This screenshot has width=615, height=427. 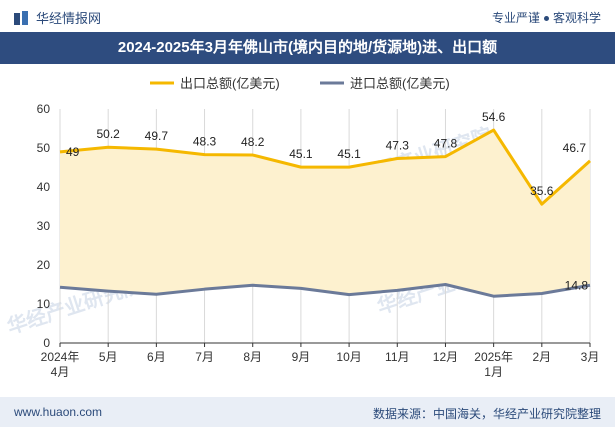 What do you see at coordinates (69, 18) in the screenshot?
I see `brand-name: 华经情报网` at bounding box center [69, 18].